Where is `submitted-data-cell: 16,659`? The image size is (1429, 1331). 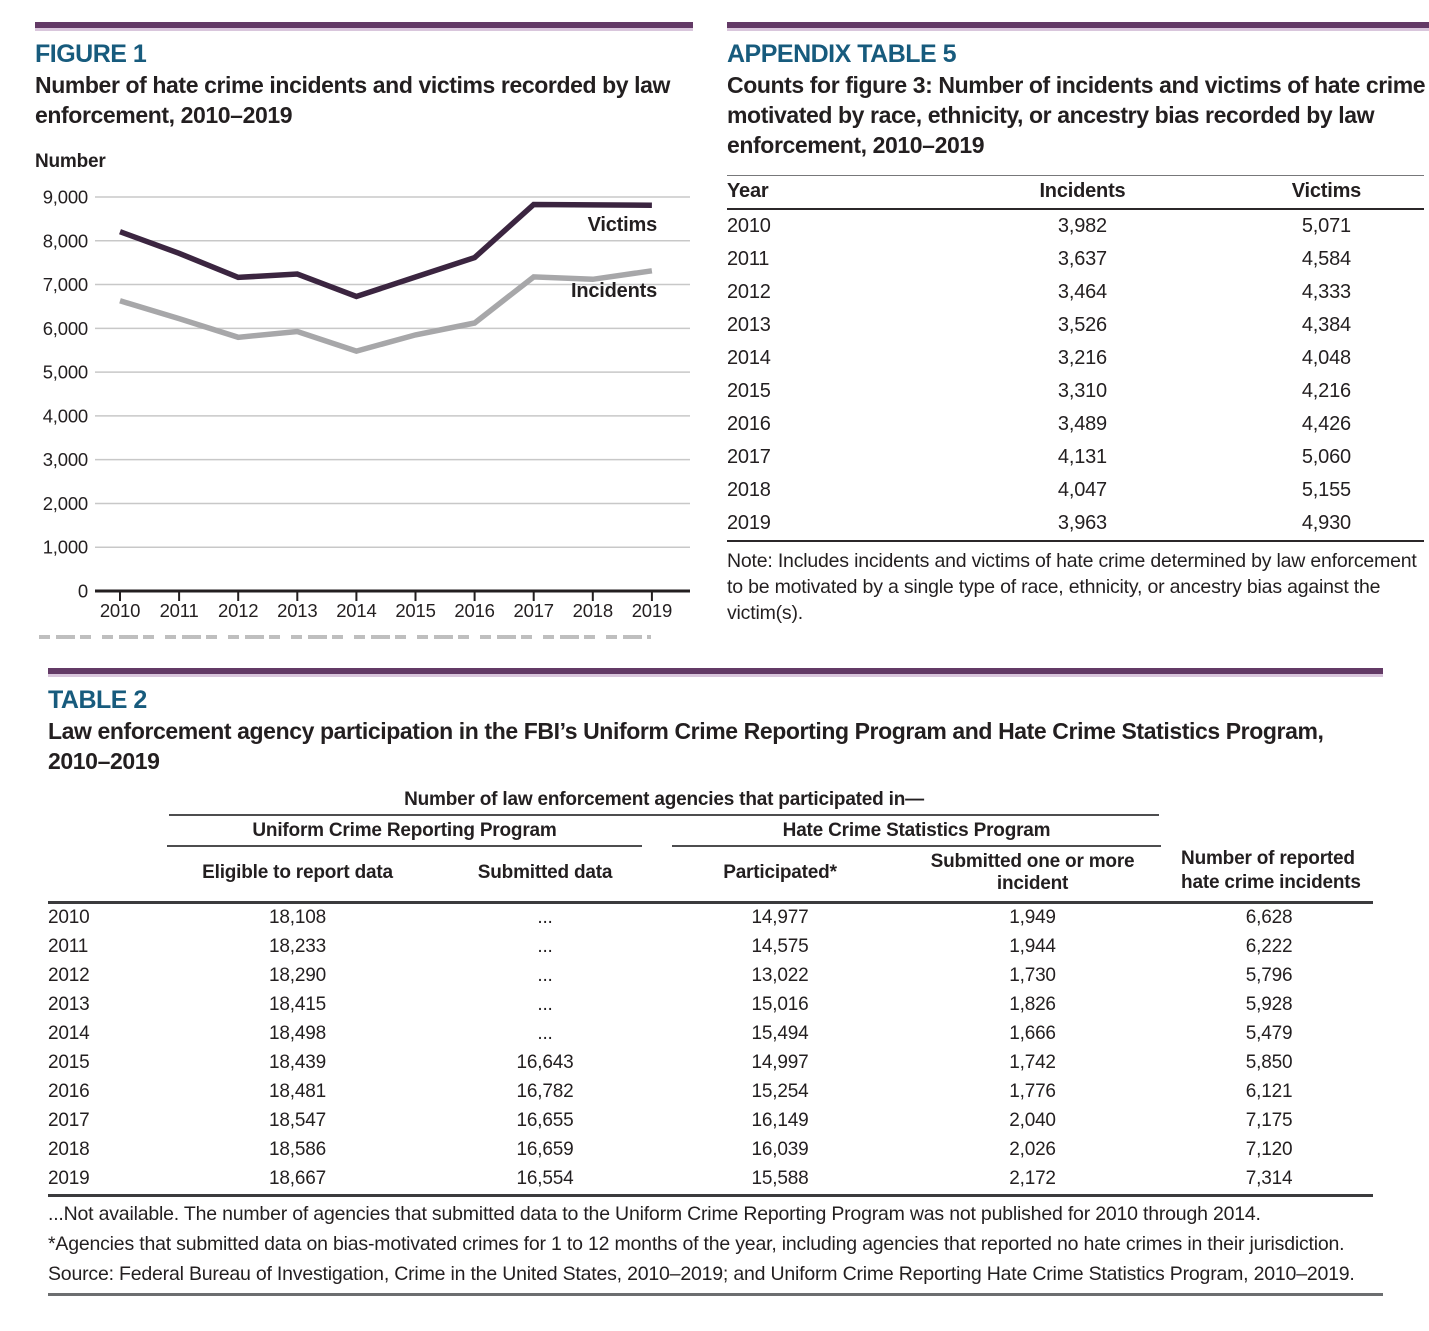 submitted-data-cell: 16,659 is located at coordinates (545, 1150).